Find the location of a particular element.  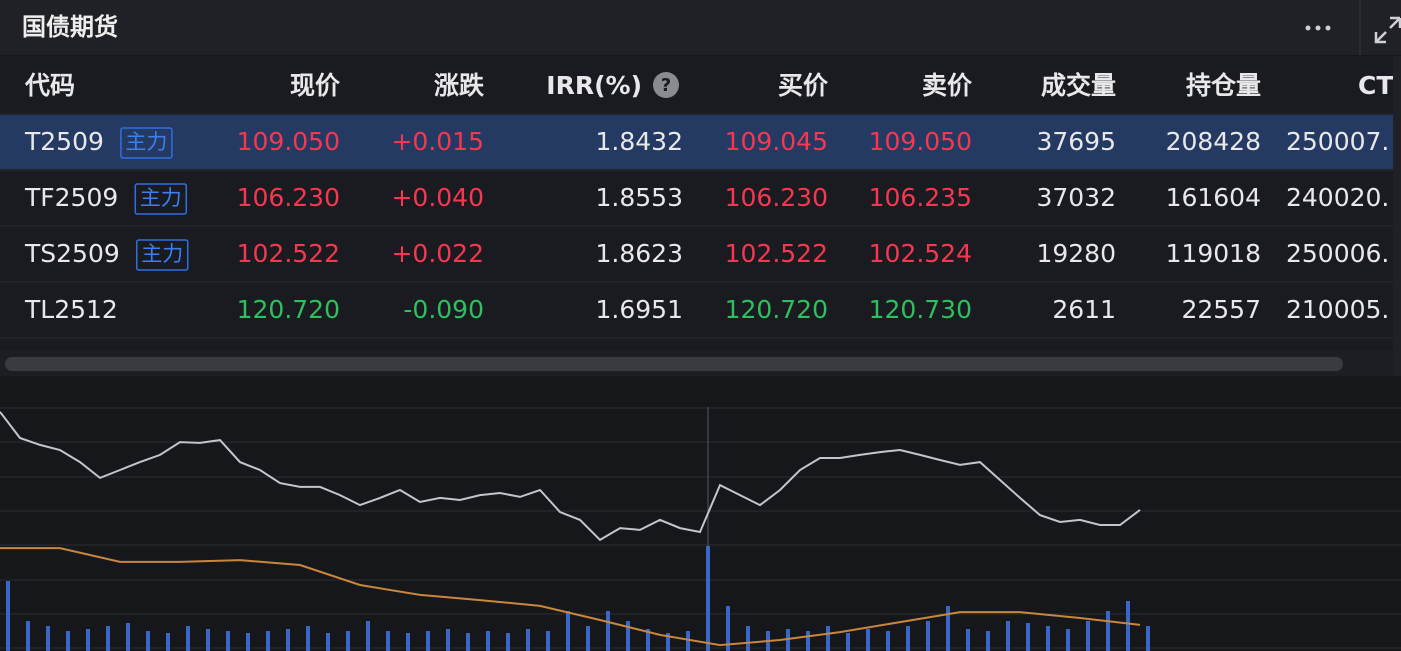

cell: 1.6951 is located at coordinates (639, 309).